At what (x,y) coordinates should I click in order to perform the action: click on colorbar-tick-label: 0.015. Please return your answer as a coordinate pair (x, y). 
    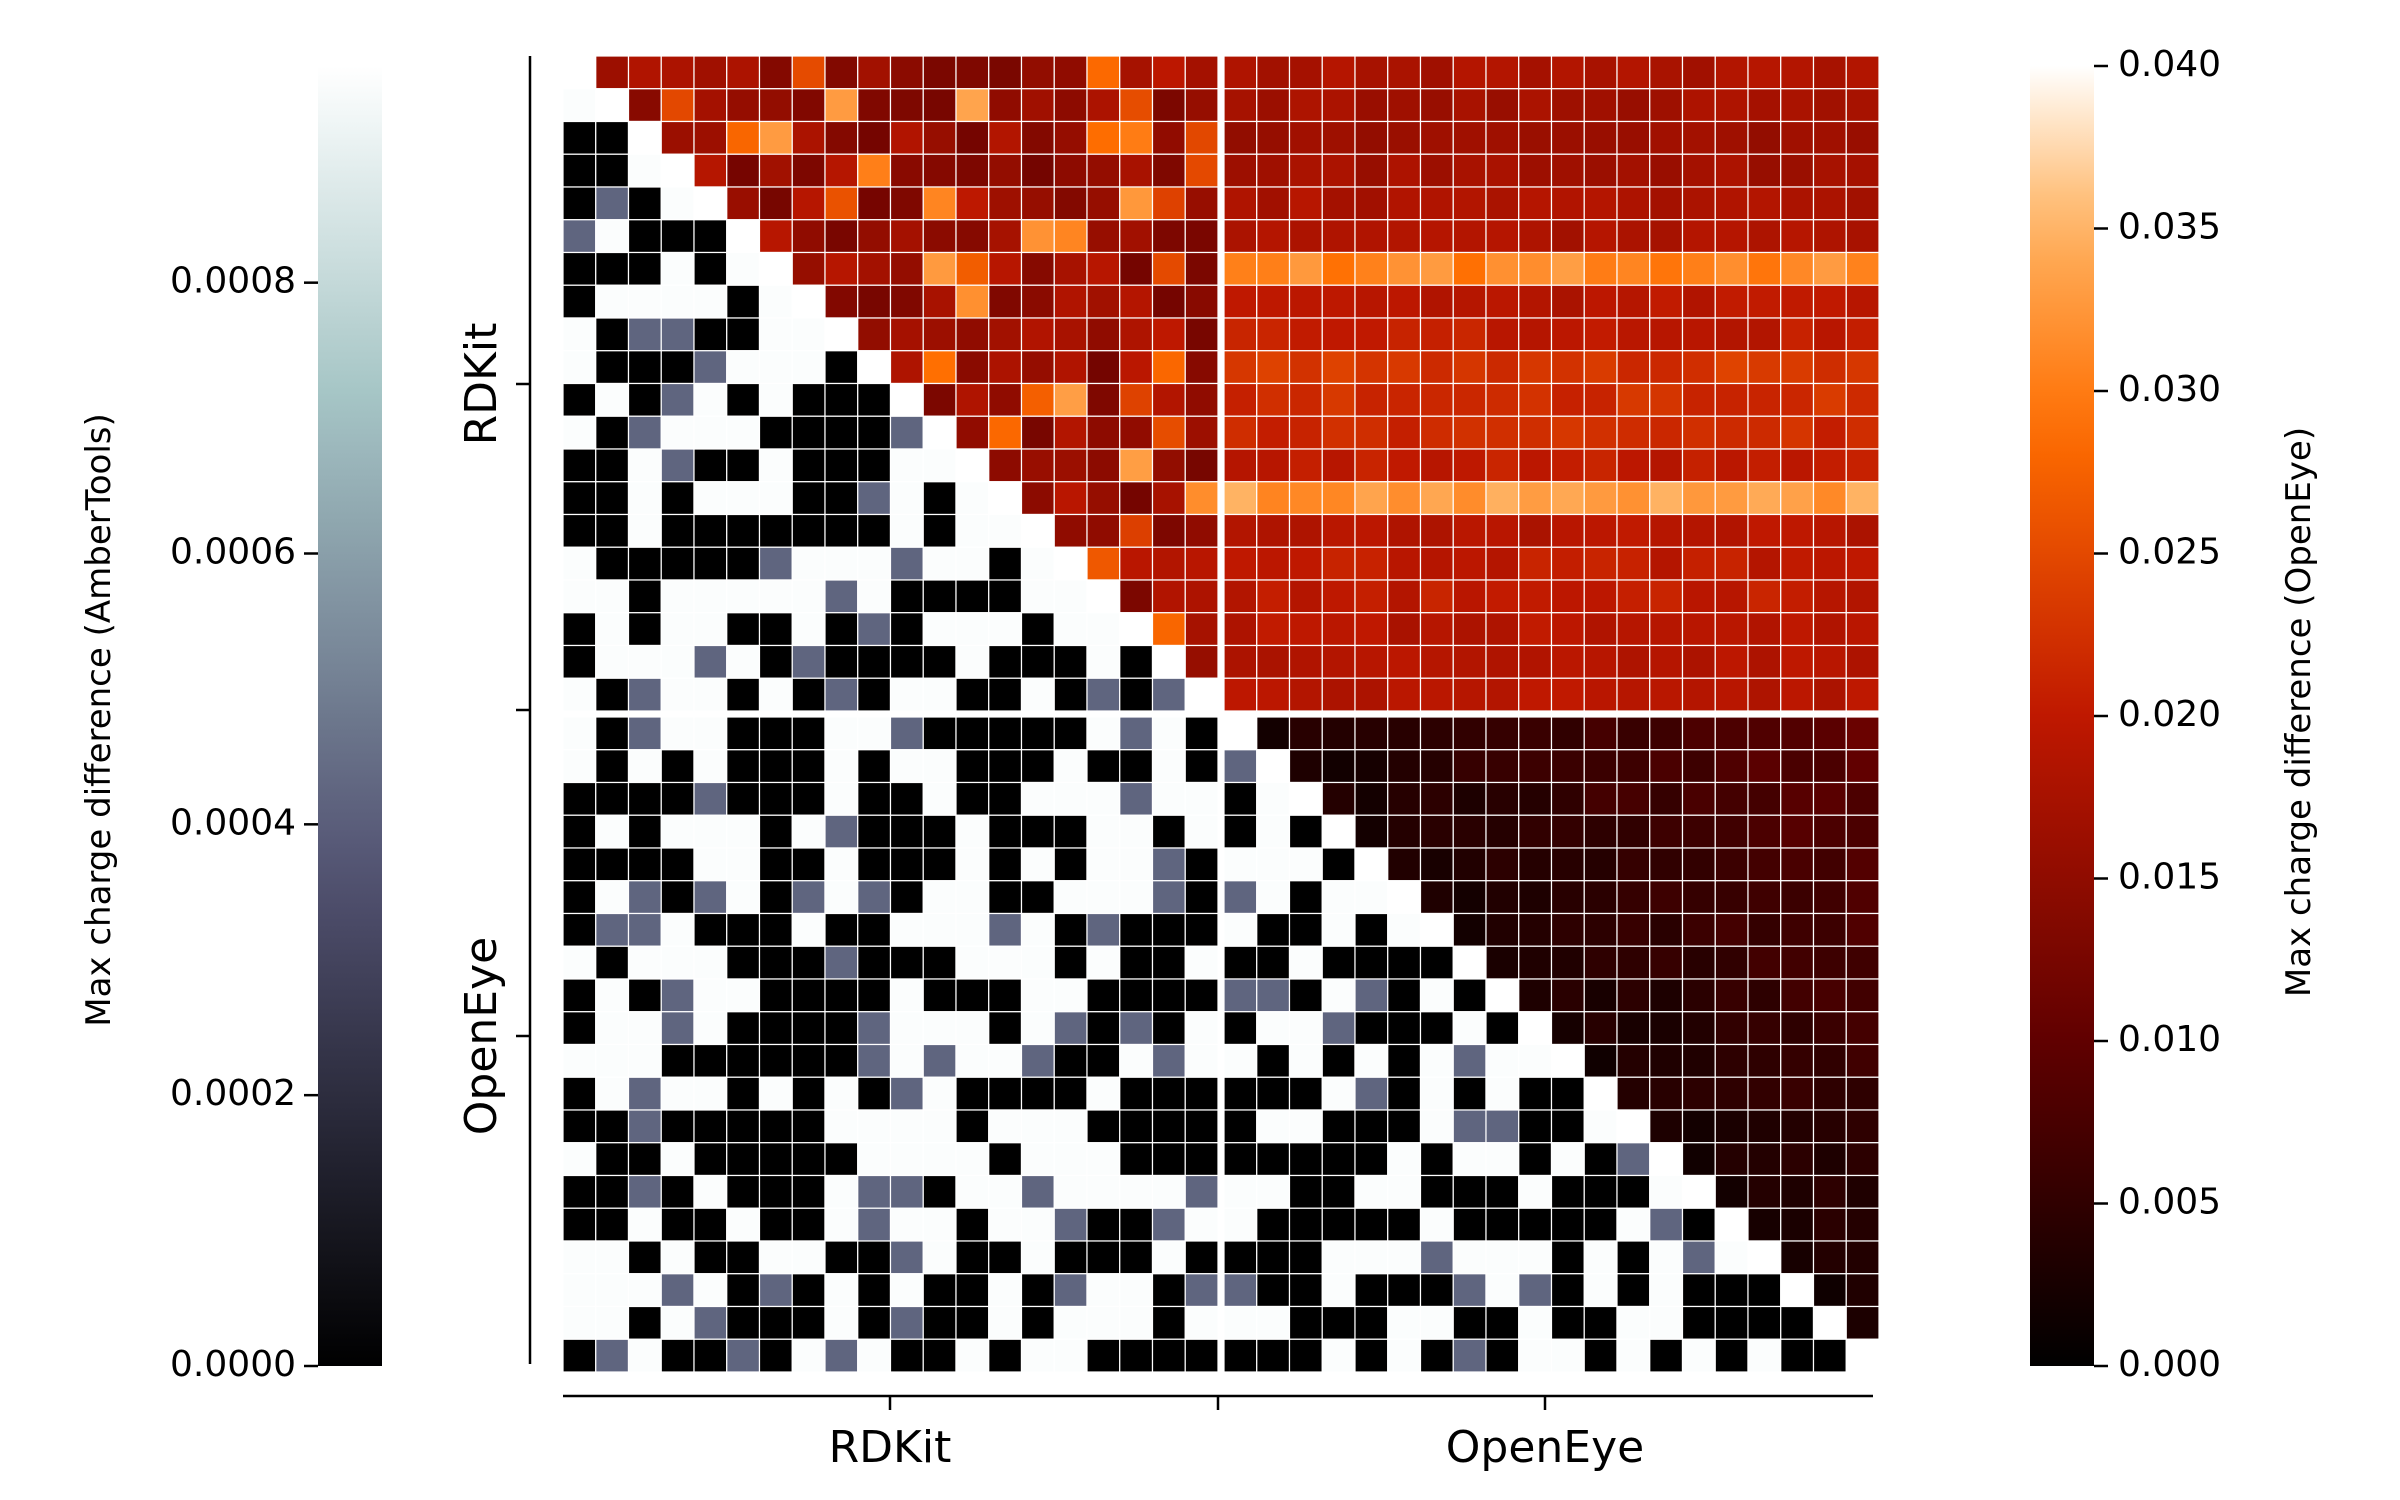
    Looking at the image, I should click on (2169, 877).